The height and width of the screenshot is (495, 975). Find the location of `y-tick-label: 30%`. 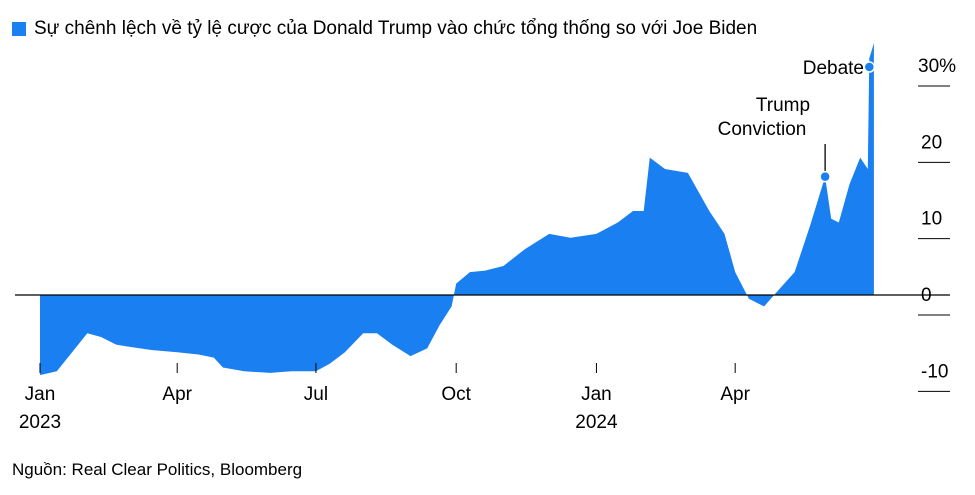

y-tick-label: 30% is located at coordinates (937, 66).